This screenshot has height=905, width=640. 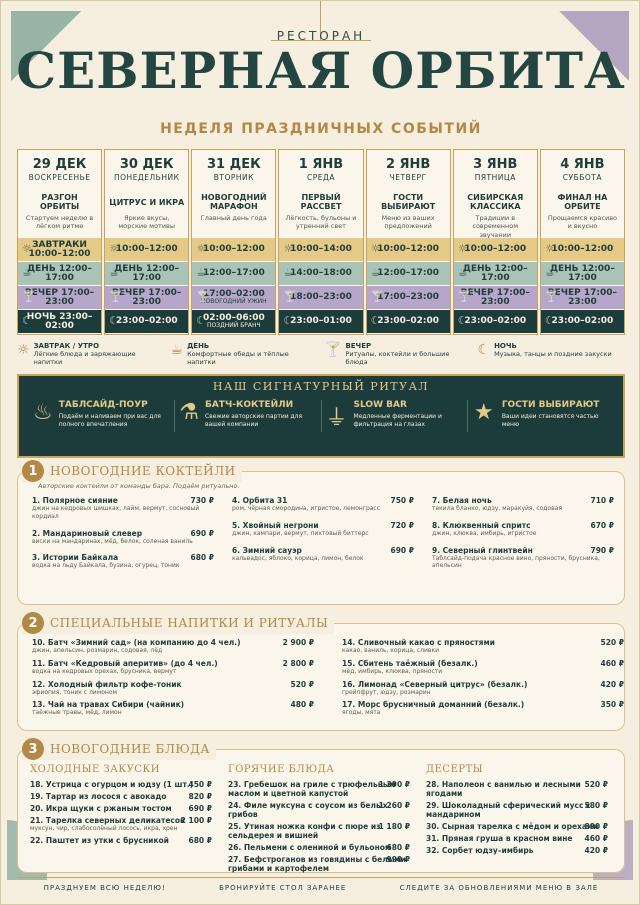 I want to click on sunburst-ornament, so click(x=321, y=21).